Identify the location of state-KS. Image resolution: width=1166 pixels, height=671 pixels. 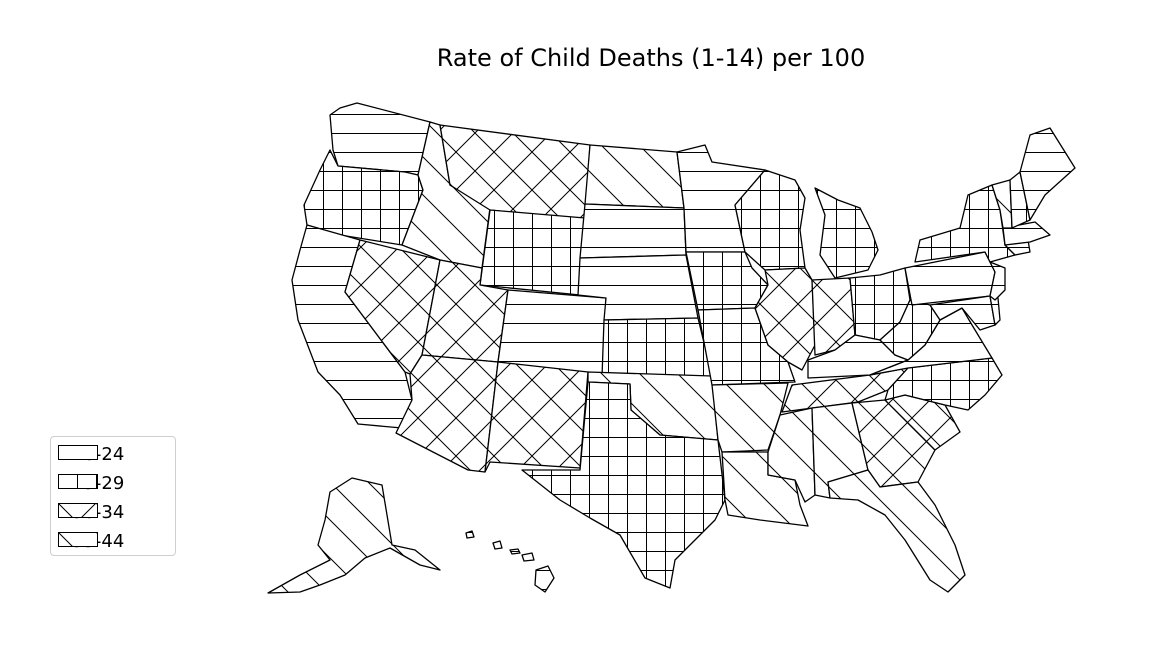
(657, 347).